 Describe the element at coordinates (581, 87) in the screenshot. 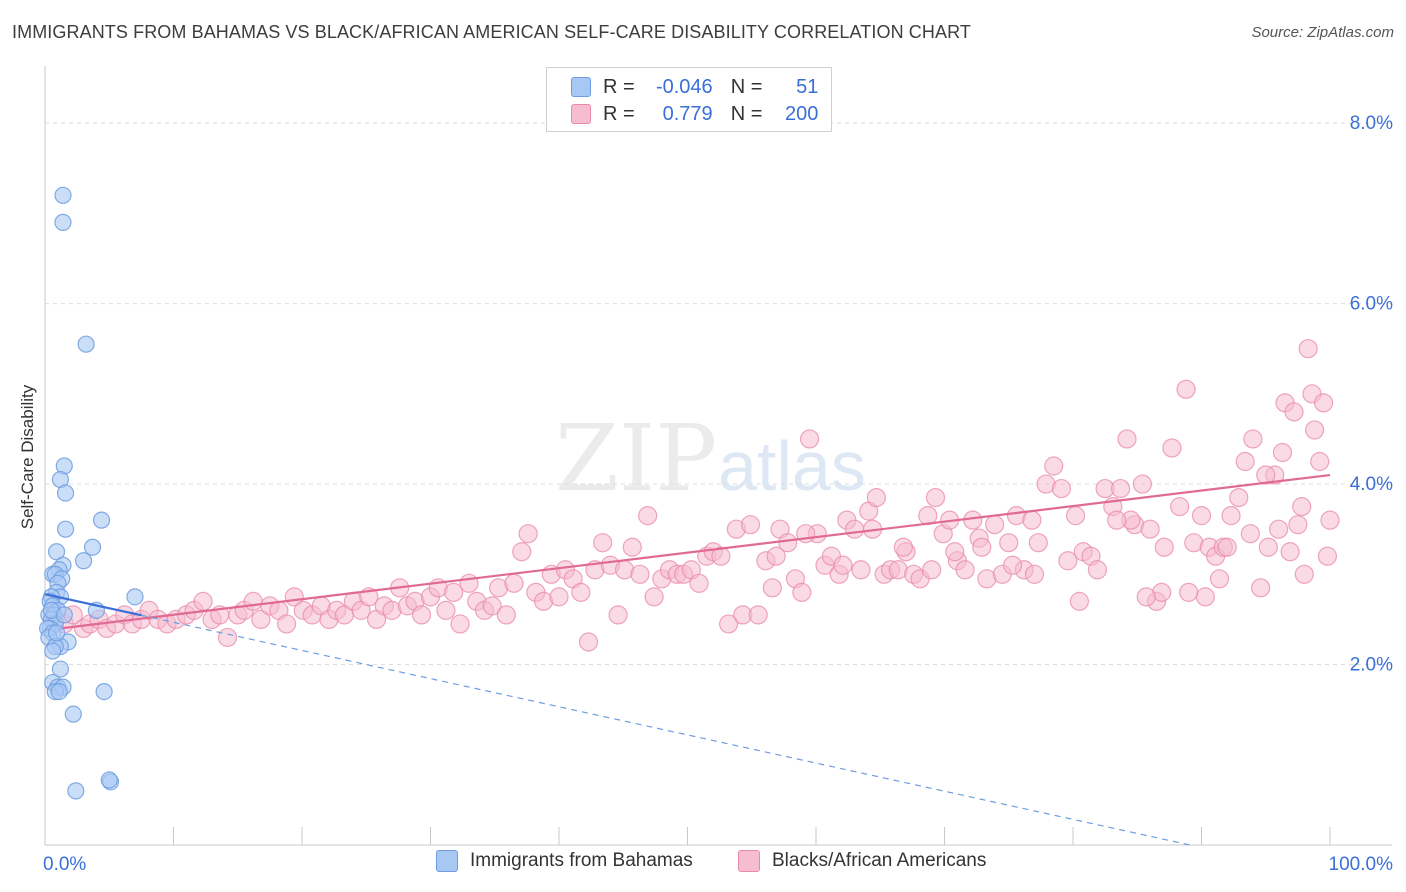

I see `legend-swatch-bahamas` at that location.